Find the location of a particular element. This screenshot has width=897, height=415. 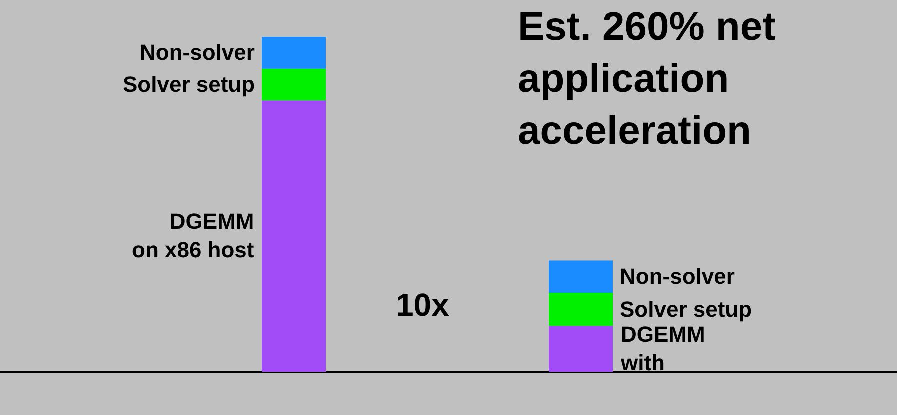

annotation: 10x is located at coordinates (423, 305).